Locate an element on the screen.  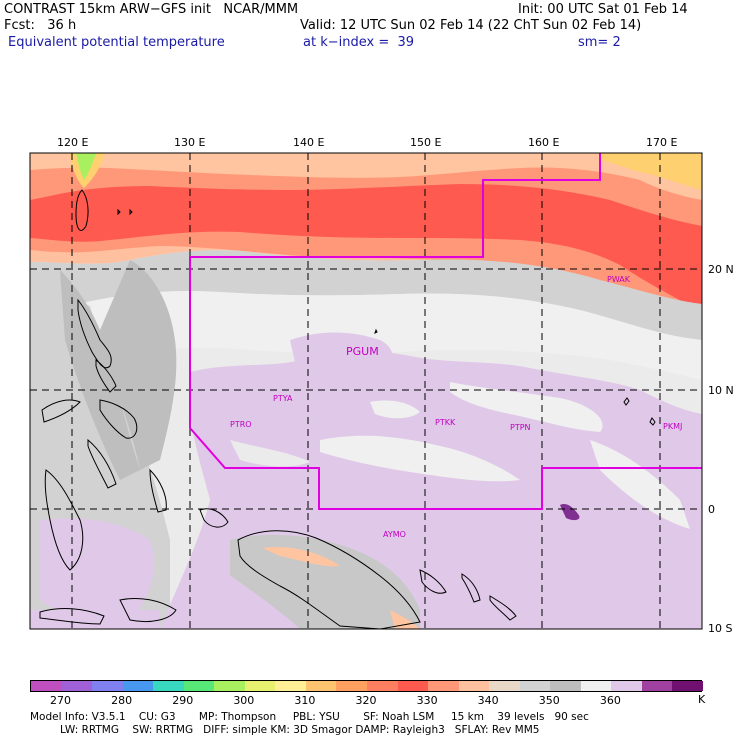
color-scale-label: 310 is located at coordinates (305, 700).